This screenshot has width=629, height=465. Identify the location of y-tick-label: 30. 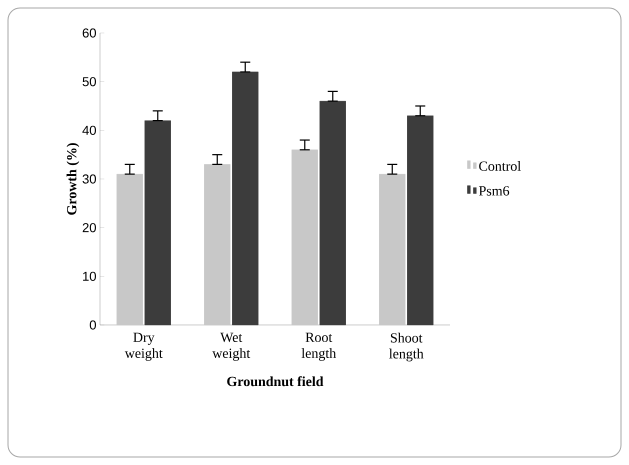
(89, 179).